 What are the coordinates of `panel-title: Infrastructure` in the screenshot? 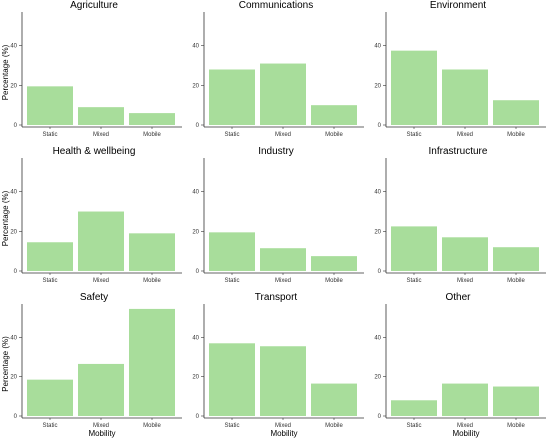 It's located at (458, 151).